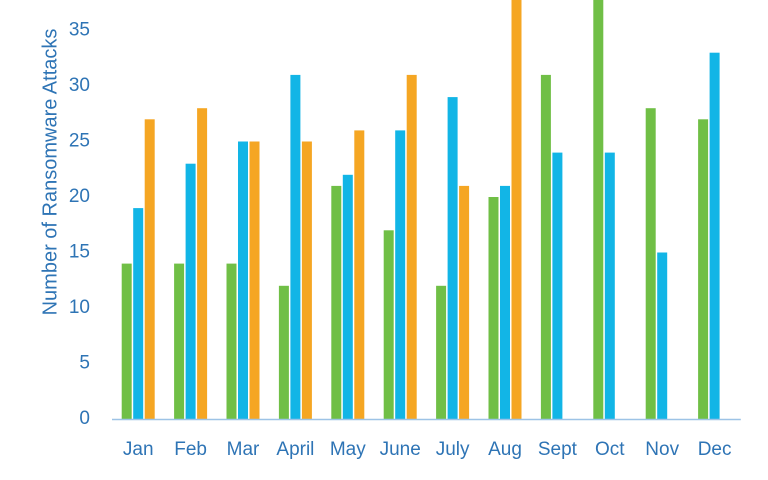  I want to click on x-tick-label: May, so click(348, 449).